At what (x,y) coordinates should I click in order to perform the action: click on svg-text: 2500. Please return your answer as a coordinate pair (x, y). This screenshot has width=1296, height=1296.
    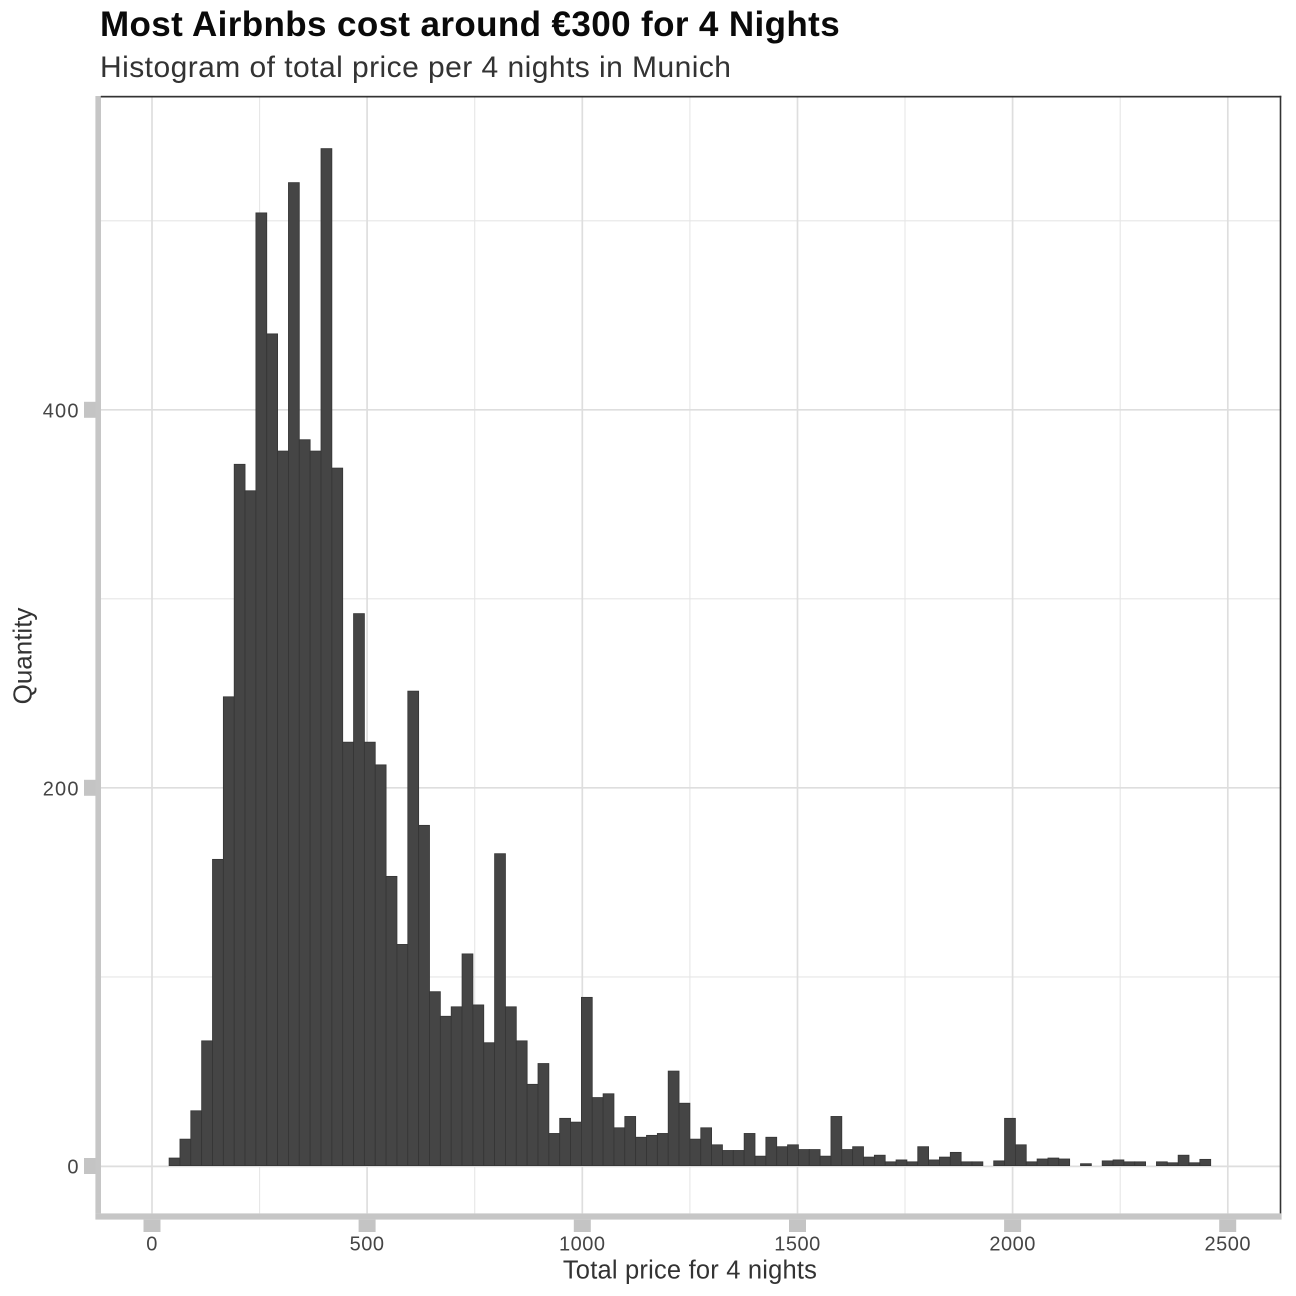
    Looking at the image, I should click on (1228, 1245).